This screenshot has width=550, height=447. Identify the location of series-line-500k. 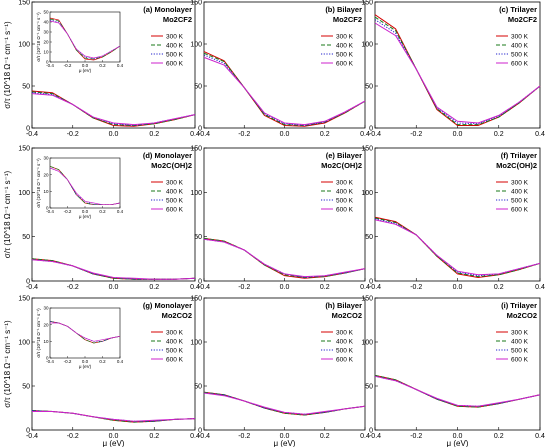
(284, 258).